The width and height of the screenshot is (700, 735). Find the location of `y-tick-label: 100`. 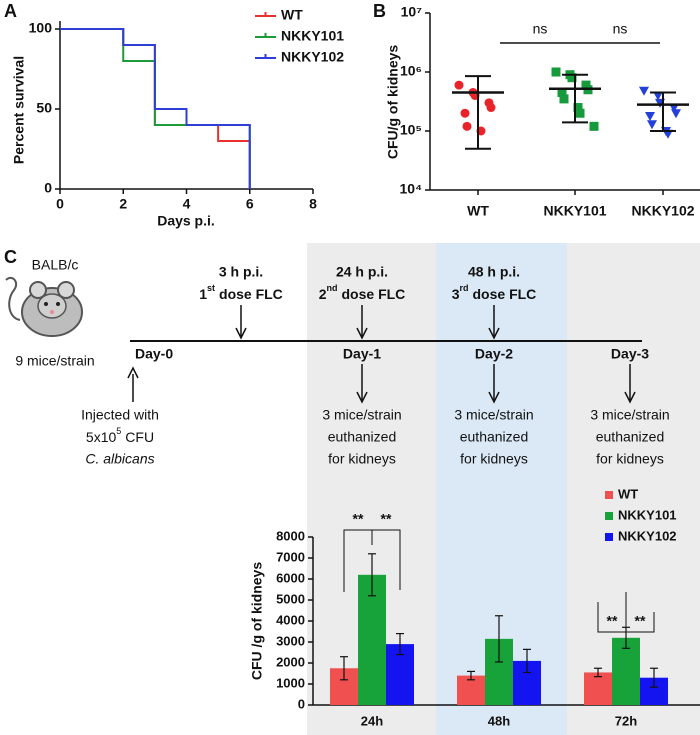

y-tick-label: 100 is located at coordinates (41, 28).